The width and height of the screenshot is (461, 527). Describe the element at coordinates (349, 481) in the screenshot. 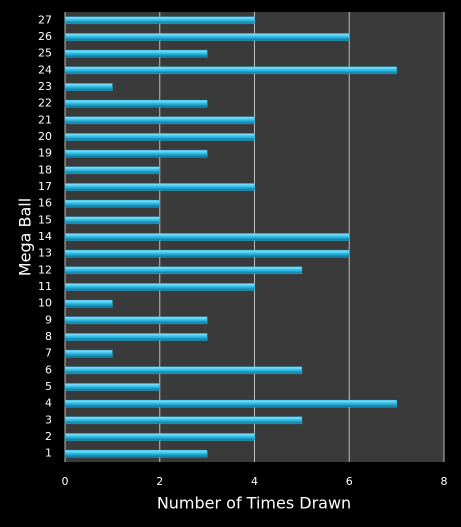

I see `x-tick-label: 6` at that location.